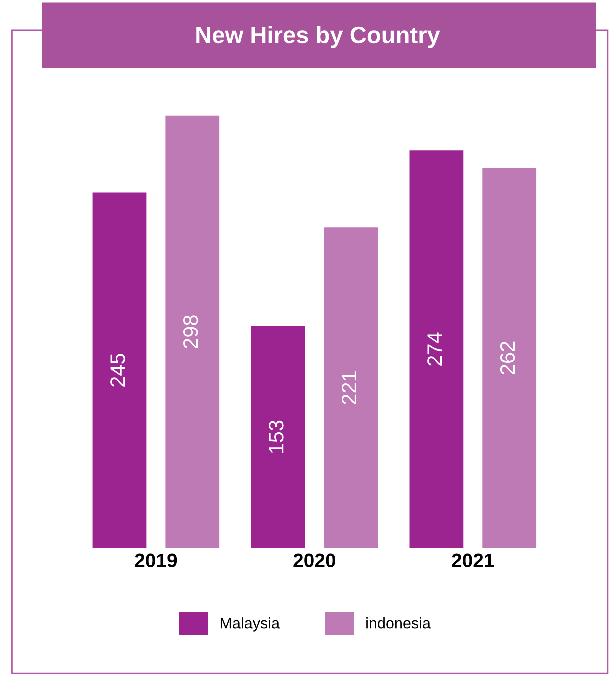 This screenshot has height=677, width=611. I want to click on chart-title: New Hires by Country, so click(318, 37).